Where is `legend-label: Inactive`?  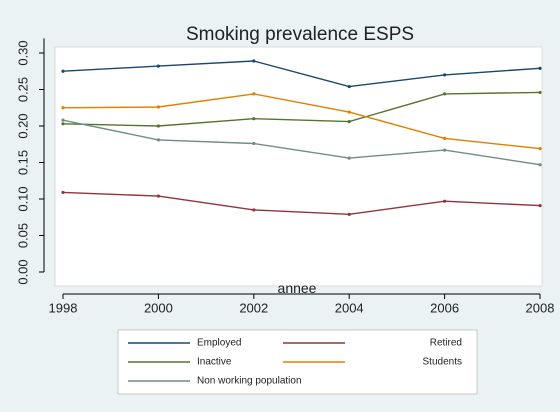
legend-label: Inactive is located at coordinates (214, 362).